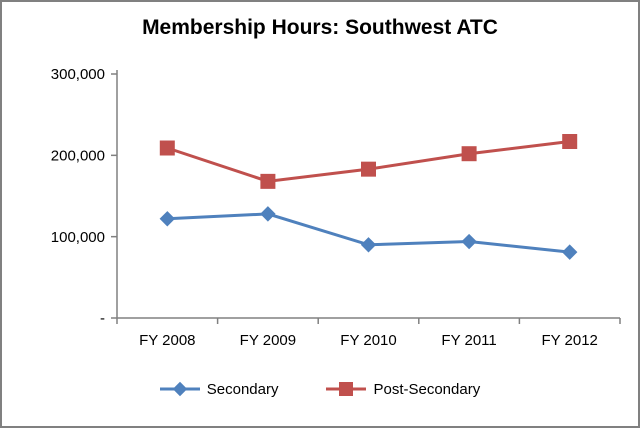  Describe the element at coordinates (268, 340) in the screenshot. I see `x-tick-label: FY 2009` at that location.